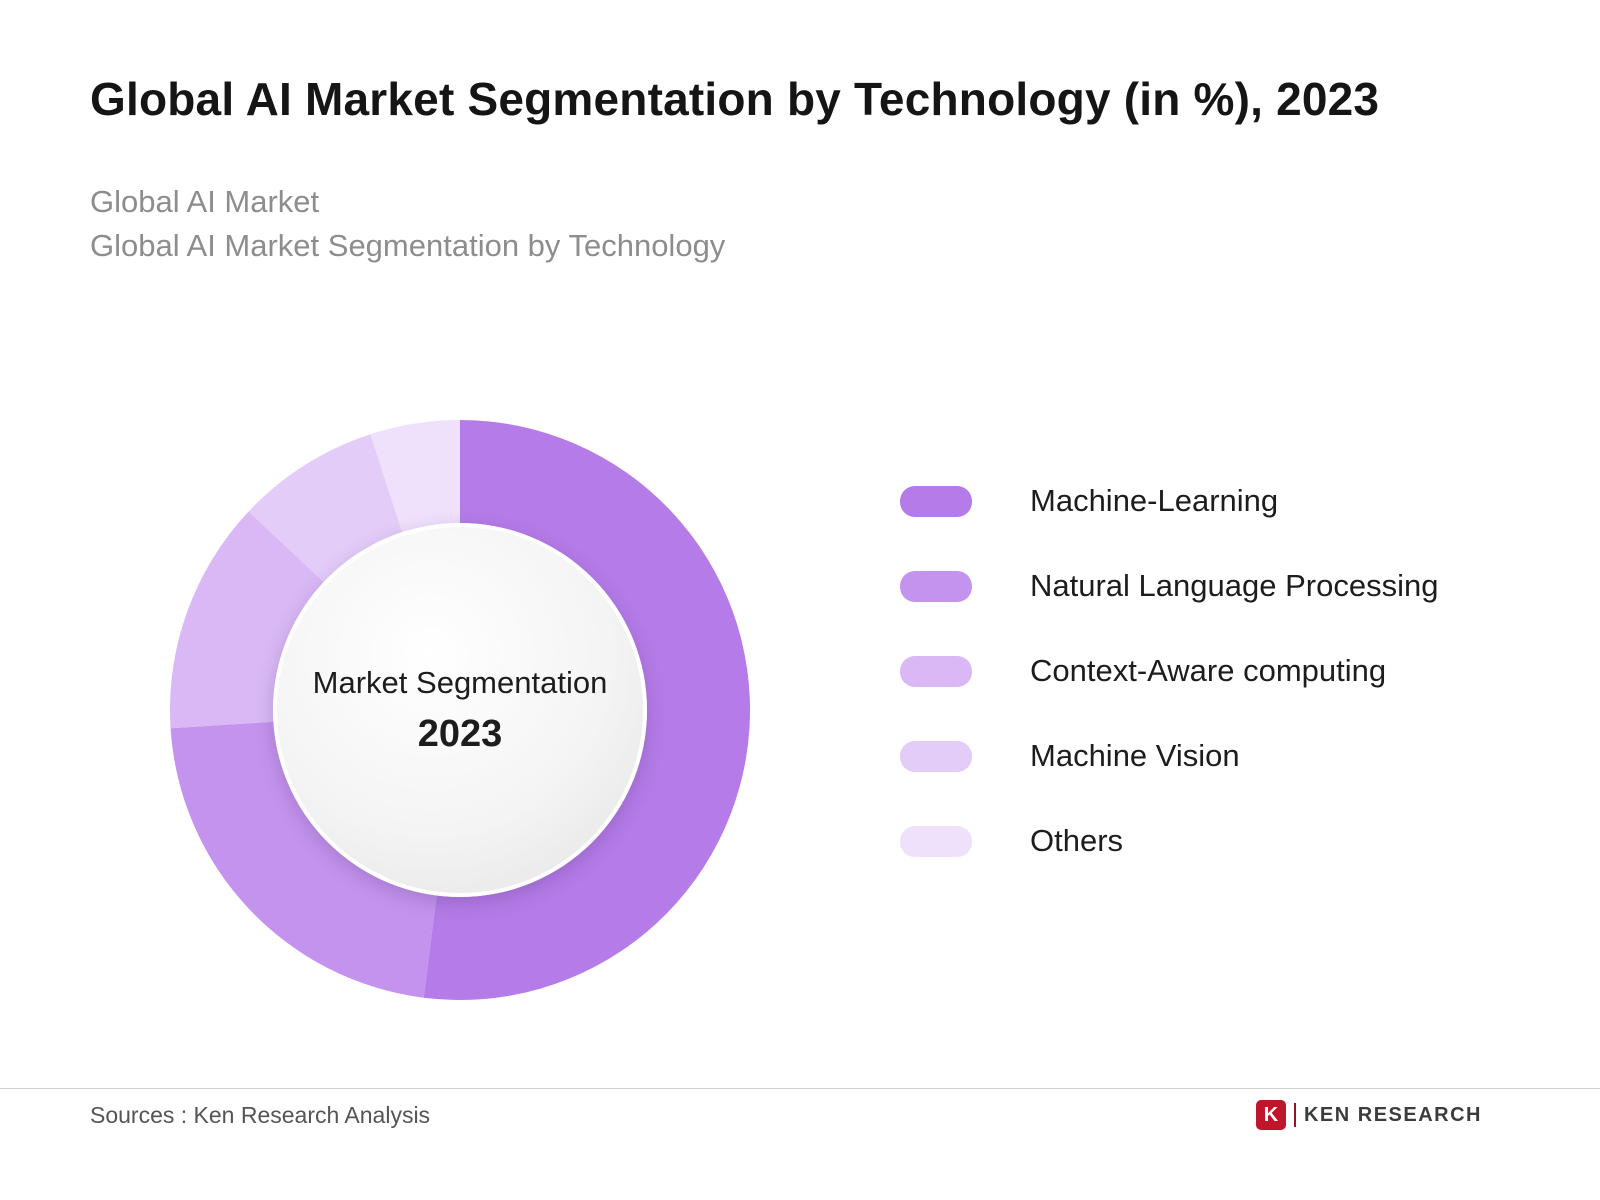 The image size is (1600, 1200). Describe the element at coordinates (1392, 1114) in the screenshot. I see `brand-logo-text: KEN RESEARCH` at that location.